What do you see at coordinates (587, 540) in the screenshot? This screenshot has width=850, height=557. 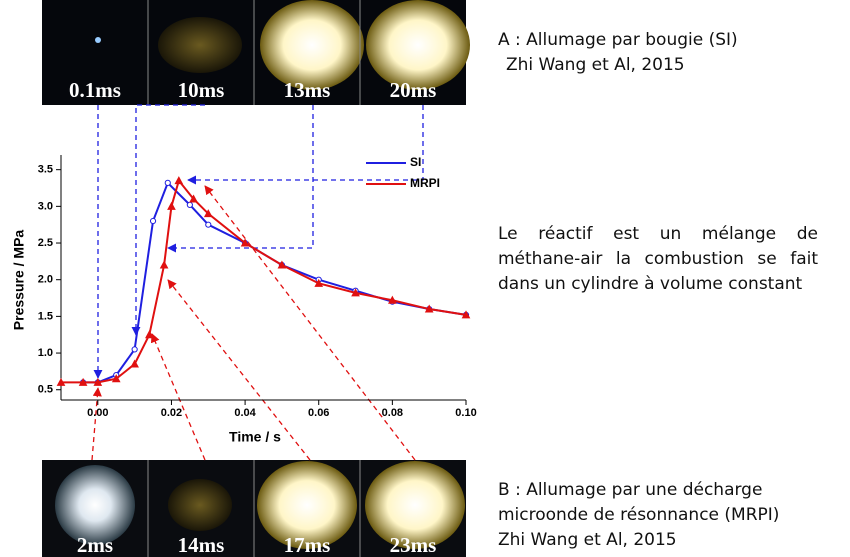 I see `note-b-ref: Zhi Wang et Al, 2015` at bounding box center [587, 540].